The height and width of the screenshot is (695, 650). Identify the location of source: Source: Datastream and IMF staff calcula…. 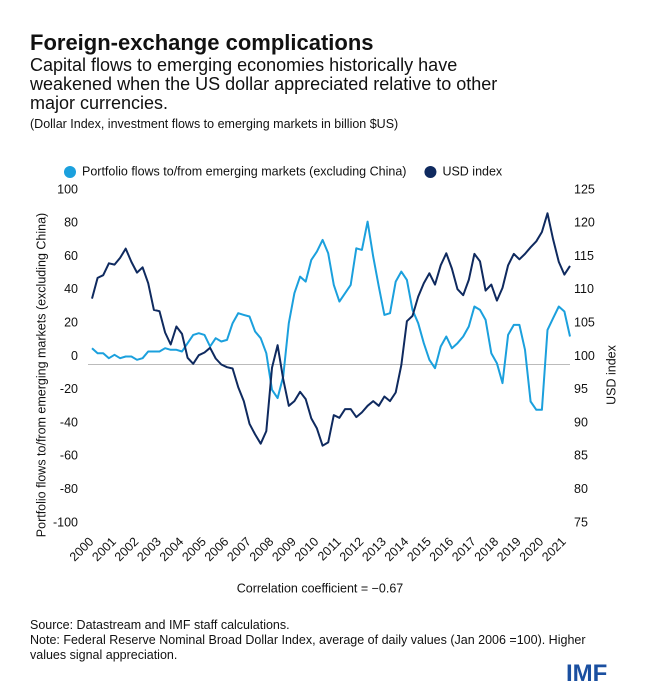
(160, 625).